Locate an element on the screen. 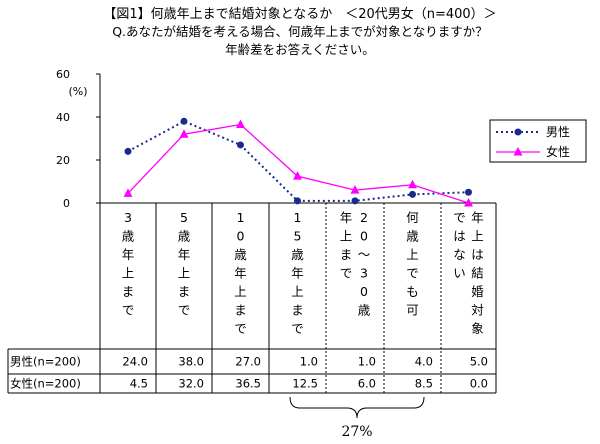  table-row-label: 女性(n=200) is located at coordinates (45, 384).